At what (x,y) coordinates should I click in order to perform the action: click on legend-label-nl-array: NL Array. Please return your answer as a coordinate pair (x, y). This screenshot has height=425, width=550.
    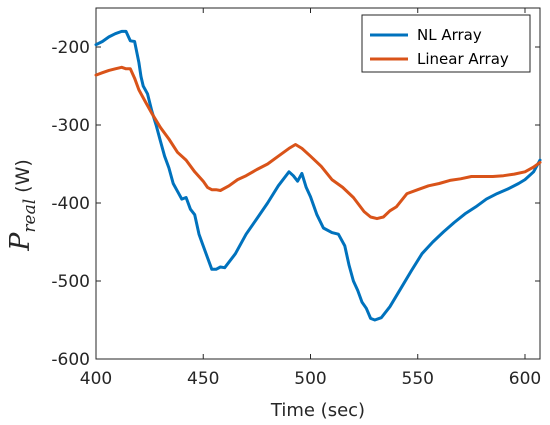
    Looking at the image, I should click on (449, 35).